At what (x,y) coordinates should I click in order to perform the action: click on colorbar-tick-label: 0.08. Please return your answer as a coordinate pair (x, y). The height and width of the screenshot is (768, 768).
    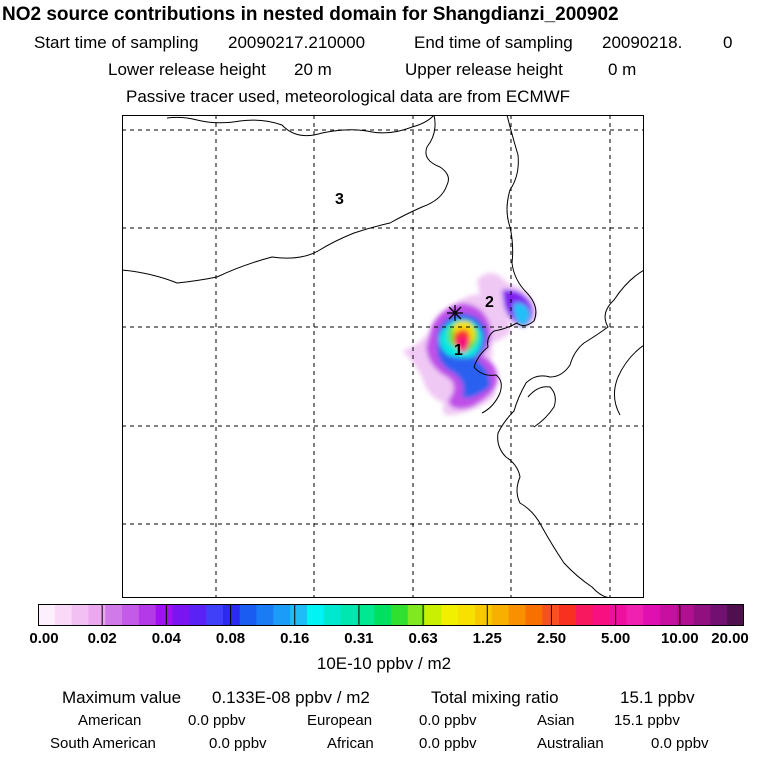
    Looking at the image, I should click on (230, 638).